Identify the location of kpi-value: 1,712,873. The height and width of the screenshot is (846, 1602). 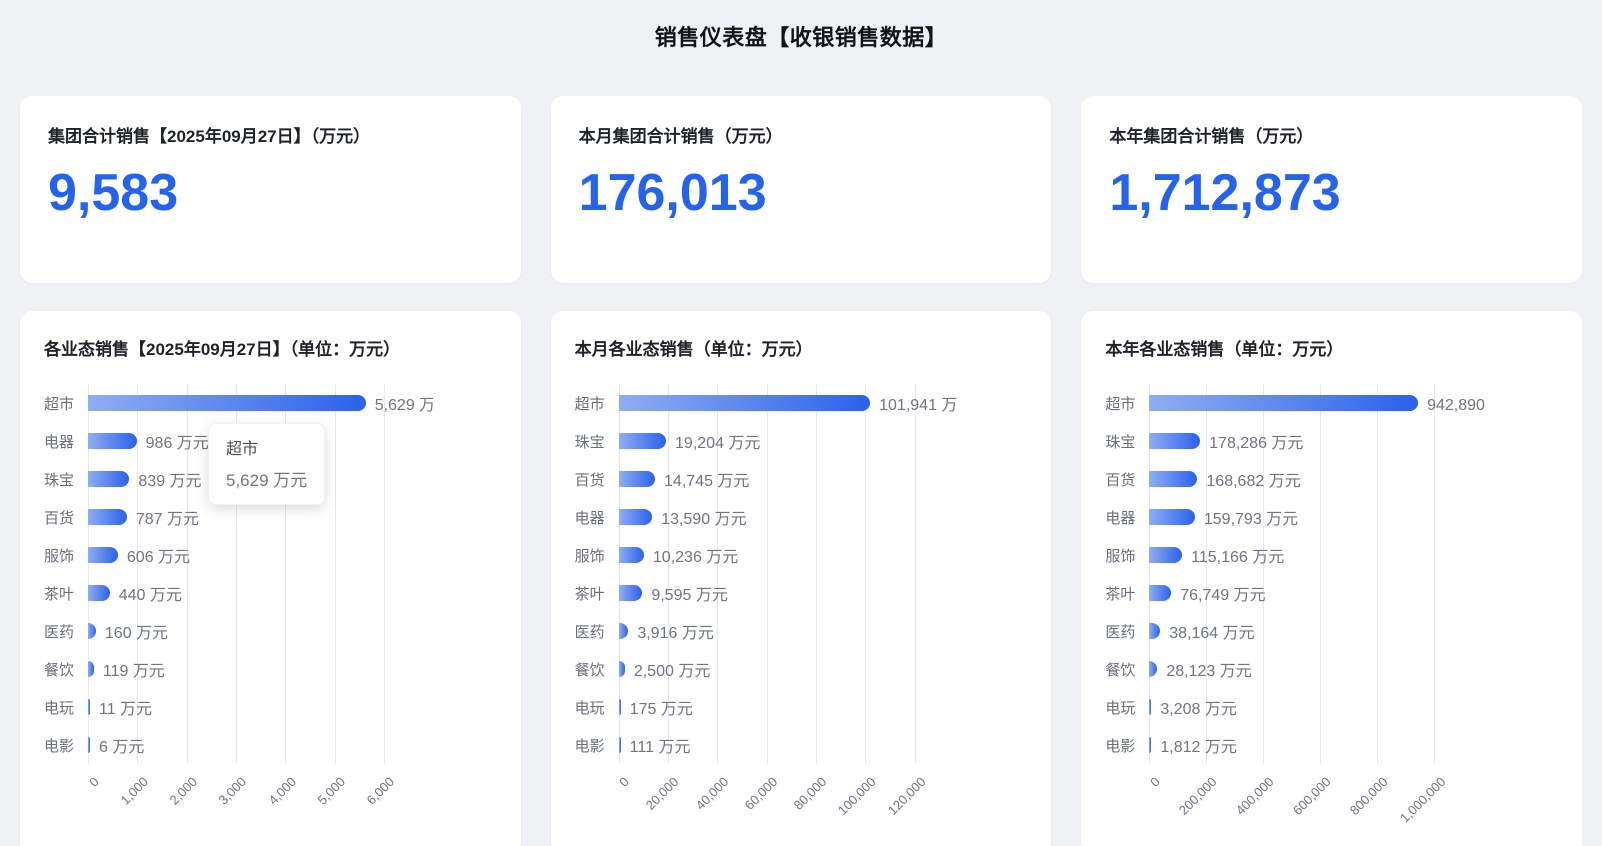
(1225, 193).